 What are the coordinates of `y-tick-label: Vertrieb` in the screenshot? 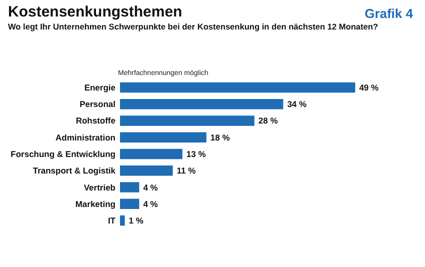 It's located at (100, 187).